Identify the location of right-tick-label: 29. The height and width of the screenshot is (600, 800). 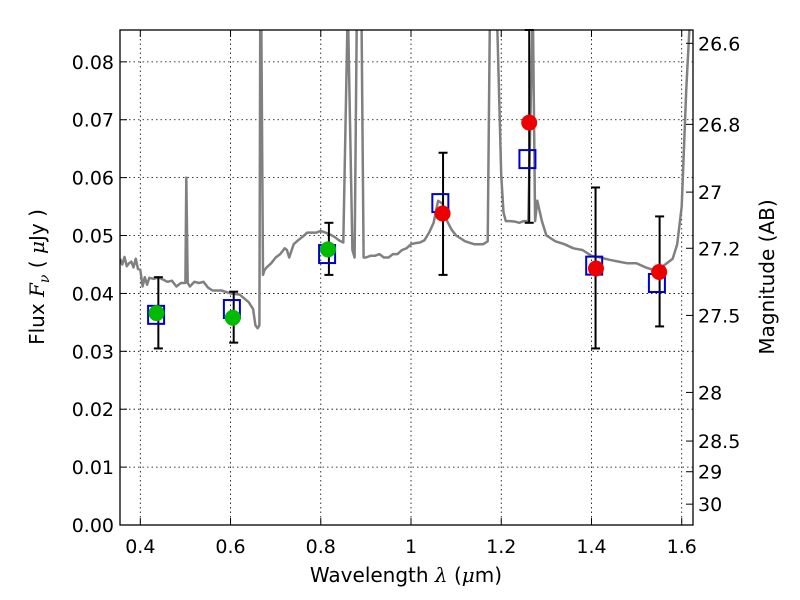
(710, 473).